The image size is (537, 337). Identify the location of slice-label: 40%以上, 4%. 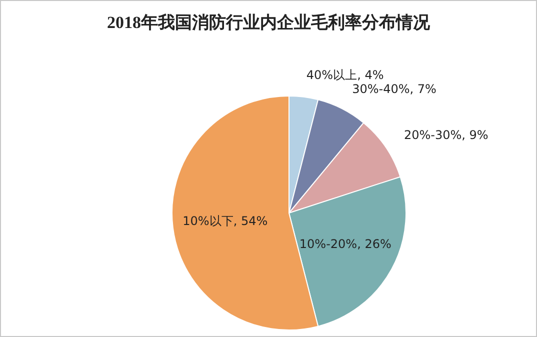
(345, 75).